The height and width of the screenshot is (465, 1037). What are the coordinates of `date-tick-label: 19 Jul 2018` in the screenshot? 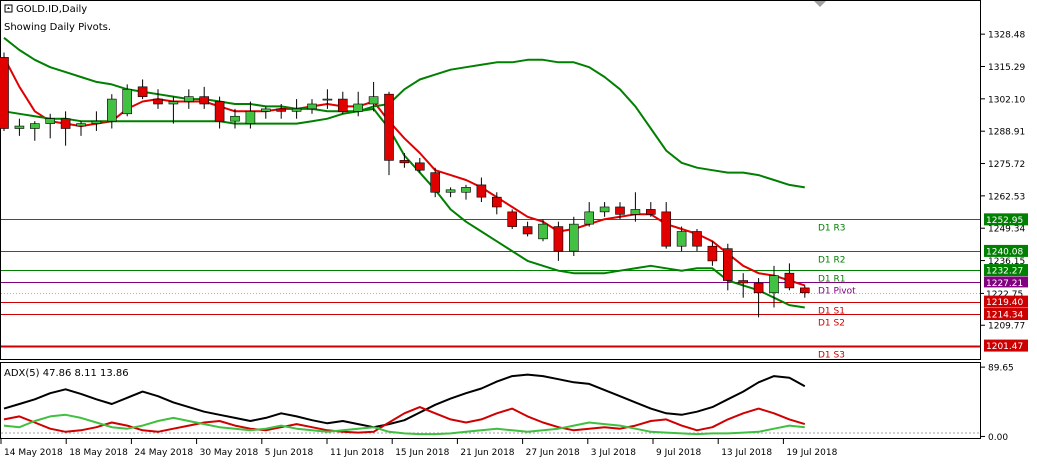 It's located at (811, 453).